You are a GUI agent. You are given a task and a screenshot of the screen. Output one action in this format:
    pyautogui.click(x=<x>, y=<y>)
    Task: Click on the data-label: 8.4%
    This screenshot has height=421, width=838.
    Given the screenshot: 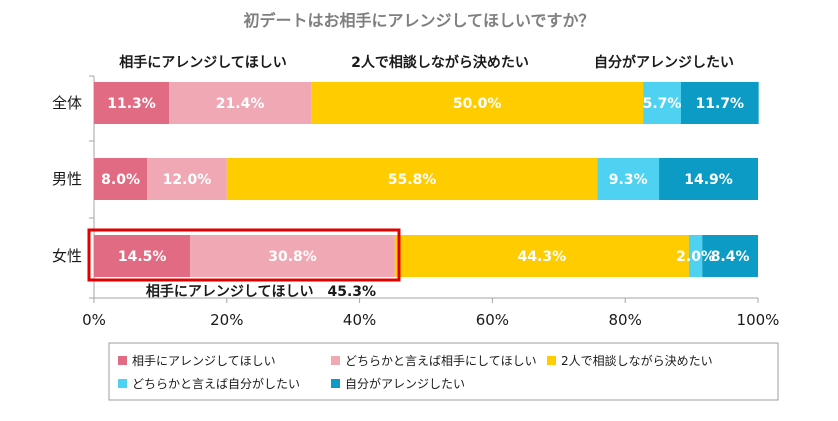 What is the action you would take?
    pyautogui.click(x=730, y=257)
    